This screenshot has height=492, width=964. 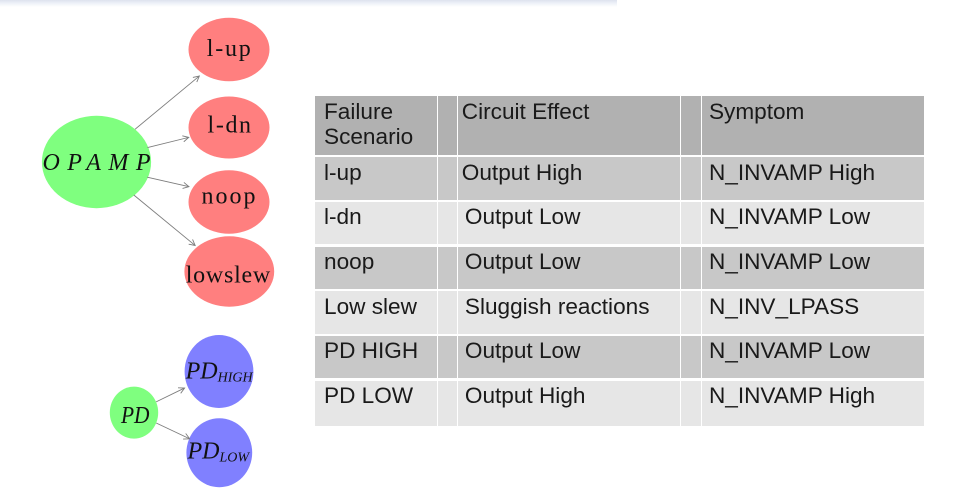 I want to click on svg-text: PD, so click(x=134, y=416).